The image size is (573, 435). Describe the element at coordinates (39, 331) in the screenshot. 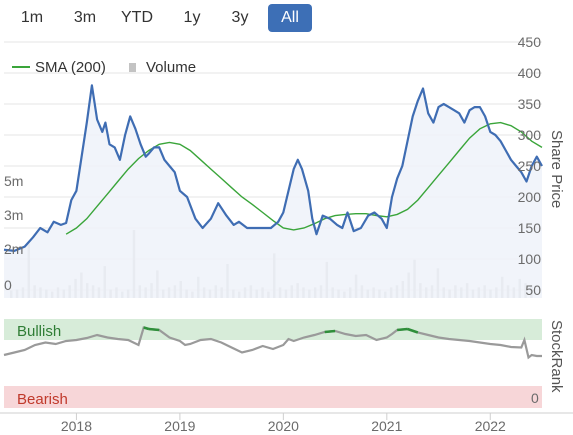

I see `bullish-label: Bullish` at that location.